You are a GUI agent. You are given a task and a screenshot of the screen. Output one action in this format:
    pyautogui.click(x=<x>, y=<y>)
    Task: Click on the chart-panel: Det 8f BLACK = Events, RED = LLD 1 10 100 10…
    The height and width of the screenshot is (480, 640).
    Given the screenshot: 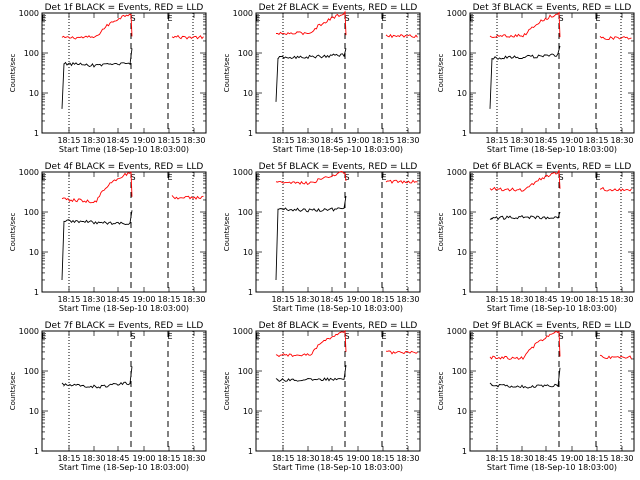 What is the action you would take?
    pyautogui.click(x=322, y=396)
    